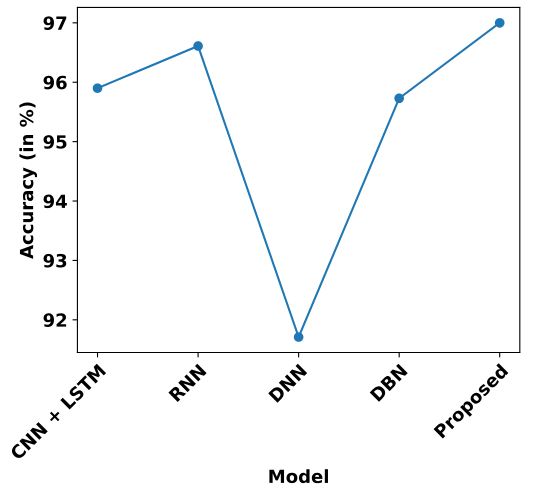 The image size is (553, 493). I want to click on y-tick-label: 97, so click(55, 23).